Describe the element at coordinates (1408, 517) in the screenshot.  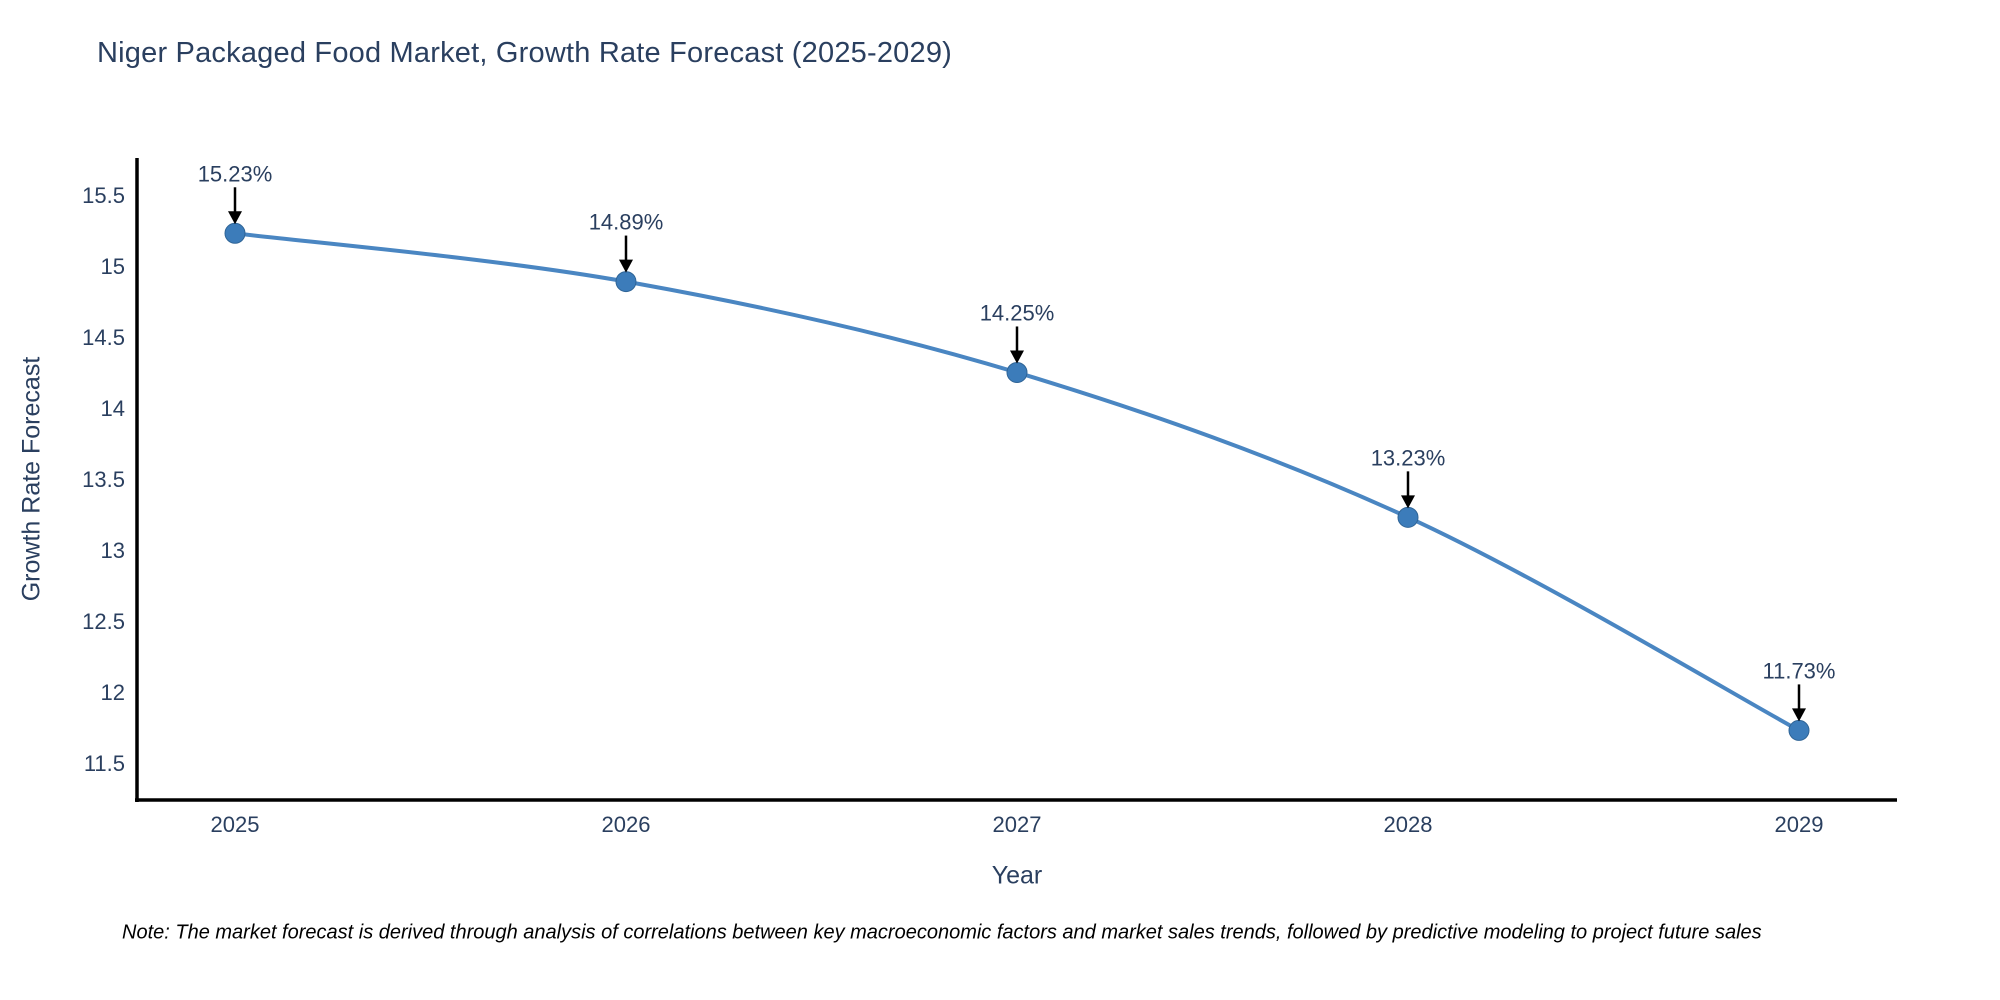
I see `data-point-2028` at that location.